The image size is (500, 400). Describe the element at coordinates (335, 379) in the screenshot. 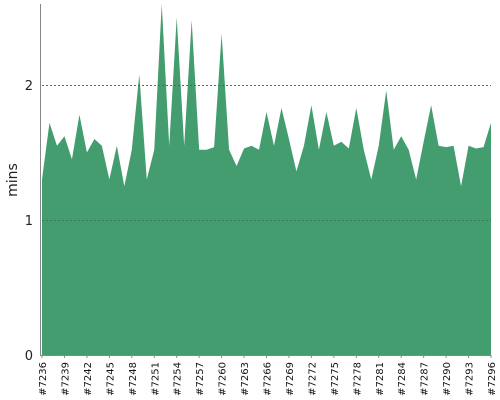

I see `x-tick-label: #7275` at that location.